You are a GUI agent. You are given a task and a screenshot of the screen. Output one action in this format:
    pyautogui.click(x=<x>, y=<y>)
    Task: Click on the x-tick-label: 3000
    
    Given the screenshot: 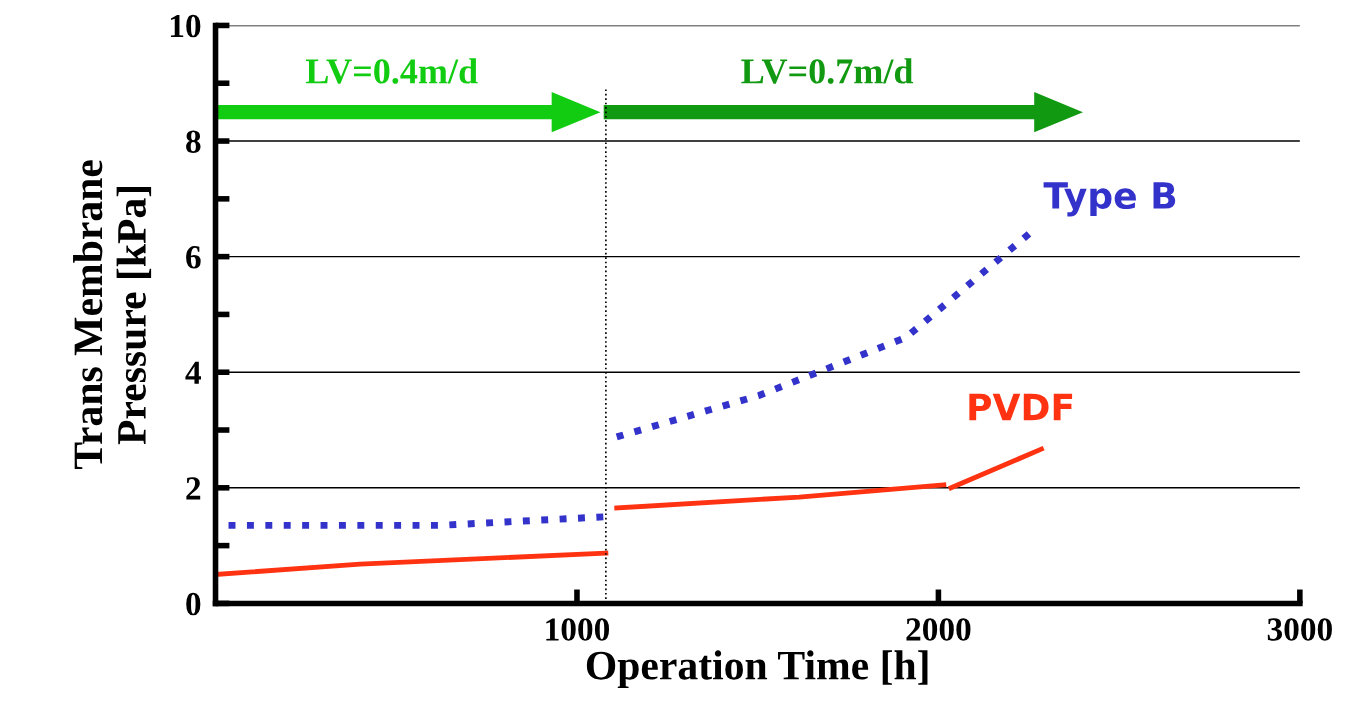 What is the action you would take?
    pyautogui.click(x=1299, y=629)
    